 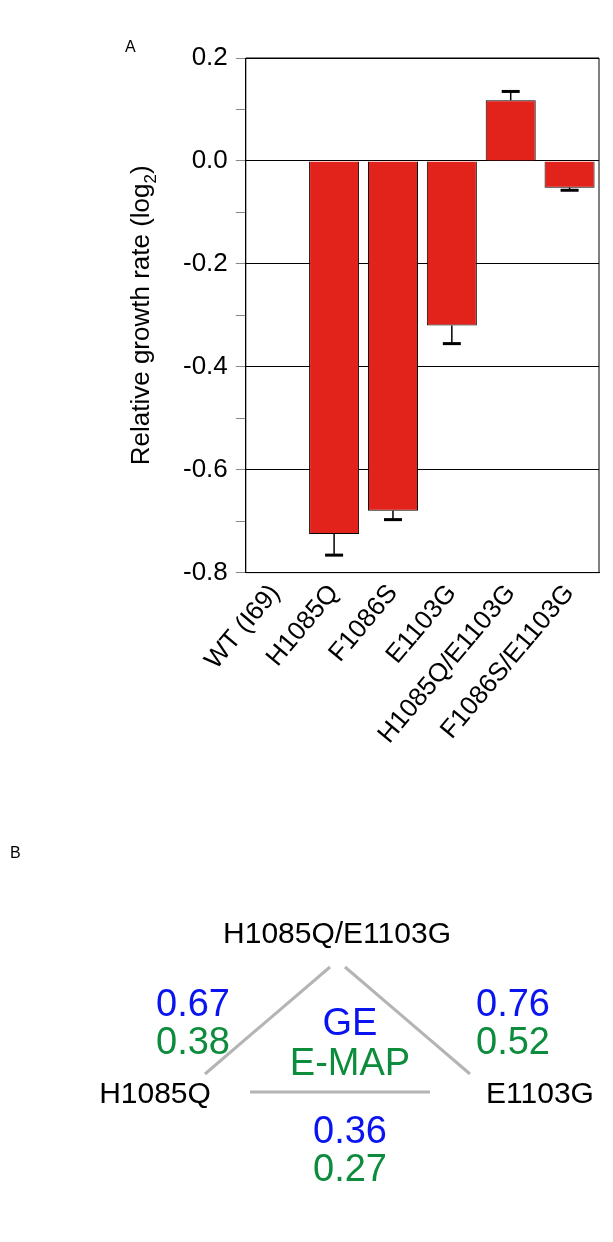 I want to click on y-tick-label: -0.6, so click(x=205, y=467).